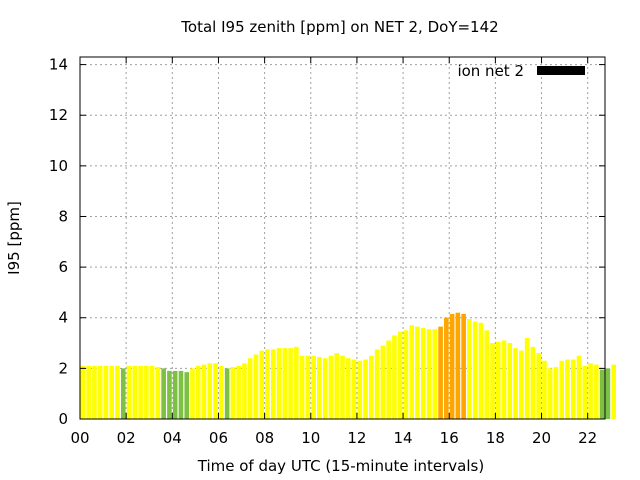  Describe the element at coordinates (63, 267) in the screenshot. I see `y-tick-label: 6` at that location.